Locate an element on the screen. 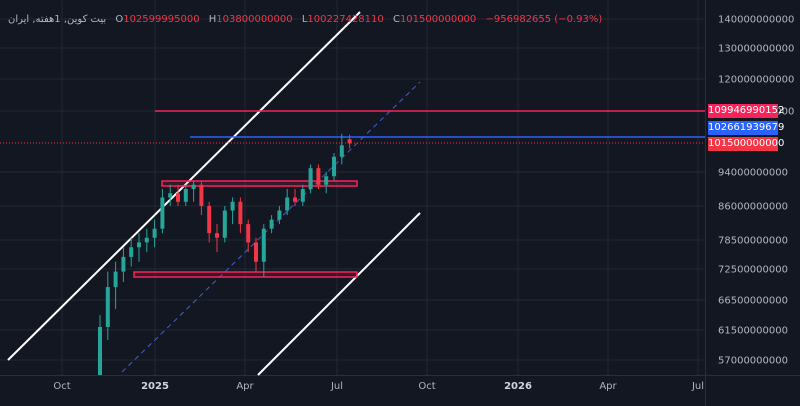 This screenshot has width=800, height=406. low-label: L is located at coordinates (304, 19).